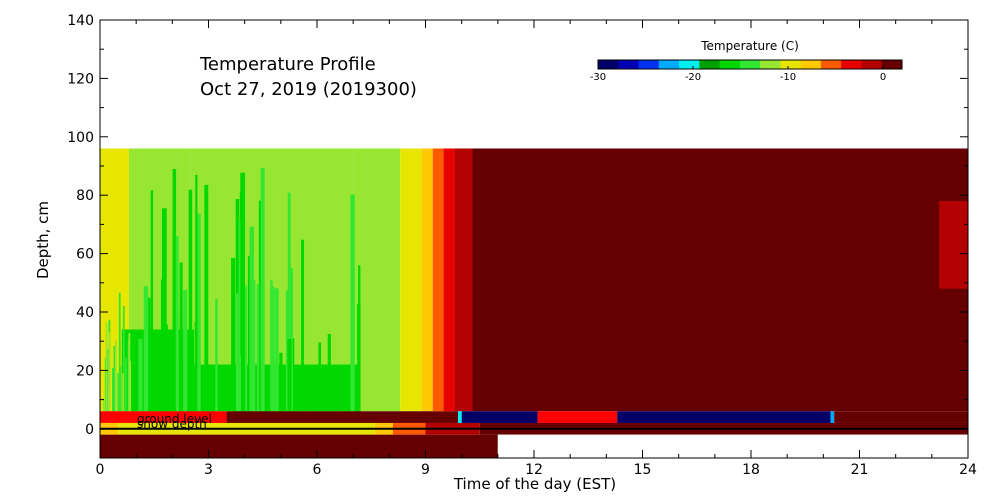  Describe the element at coordinates (85, 313) in the screenshot. I see `y-tick-label-2: 40` at that location.